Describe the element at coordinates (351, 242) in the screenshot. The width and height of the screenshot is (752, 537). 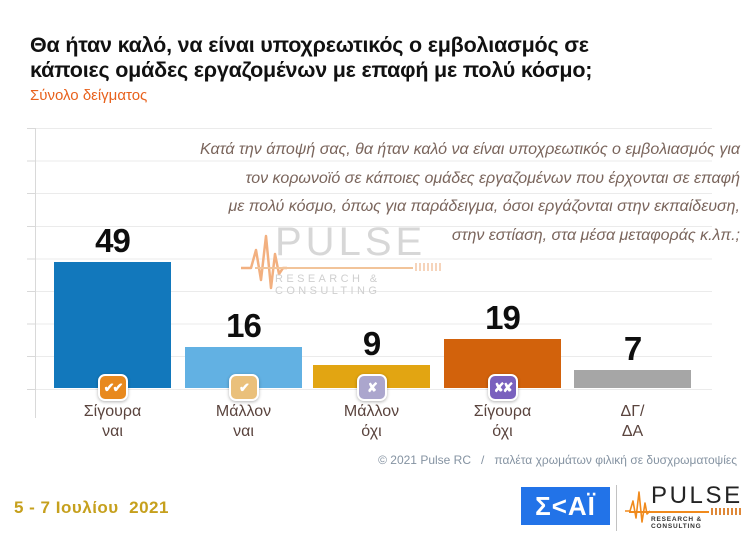
I see `watermark-wordmark: PULSE` at that location.